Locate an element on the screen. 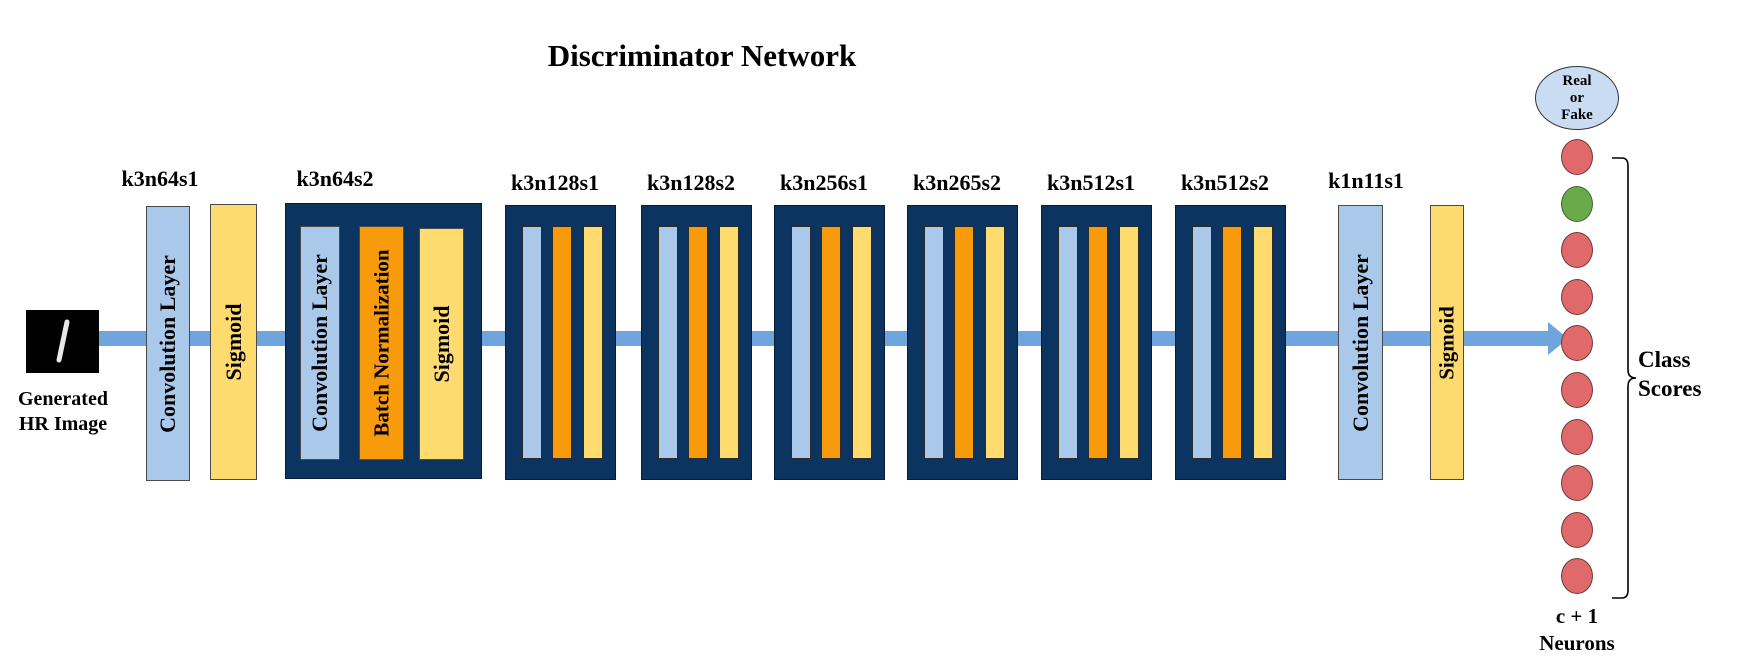 This screenshot has height=659, width=1757. input-label: Generated HR Image is located at coordinates (63, 411).